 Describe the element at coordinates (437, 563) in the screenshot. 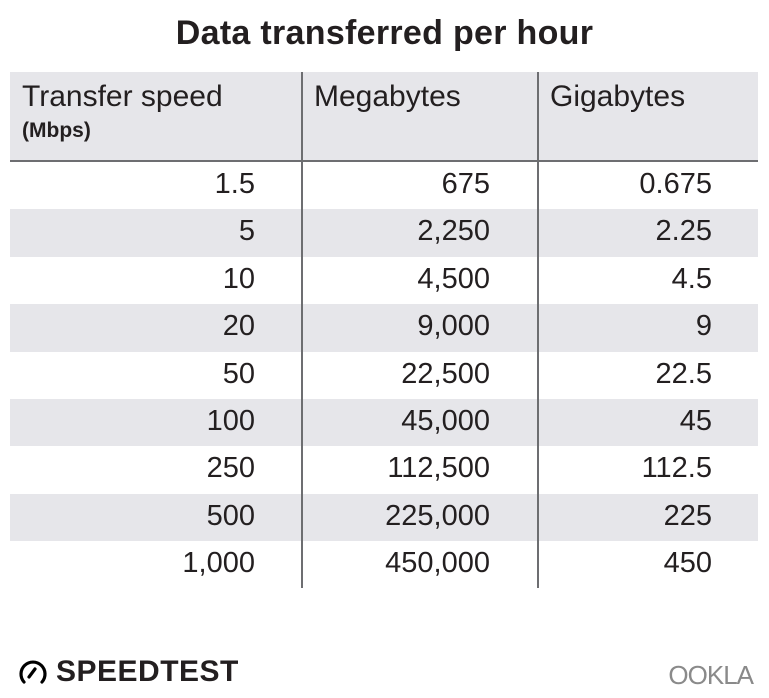

I see `cell-megabytes: 450,000` at that location.